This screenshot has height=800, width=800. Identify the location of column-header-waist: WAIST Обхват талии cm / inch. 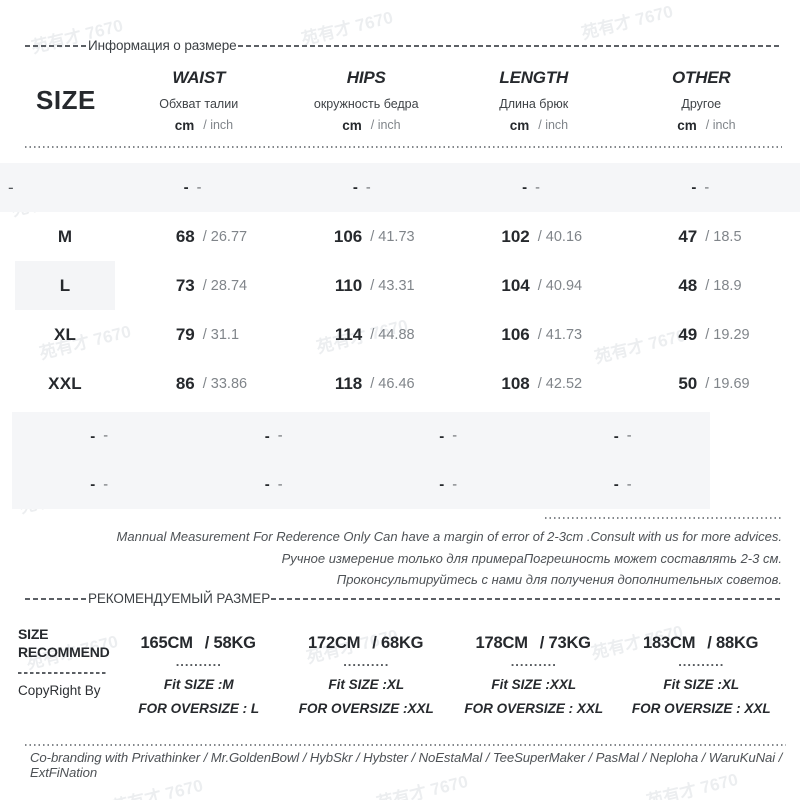
(199, 102).